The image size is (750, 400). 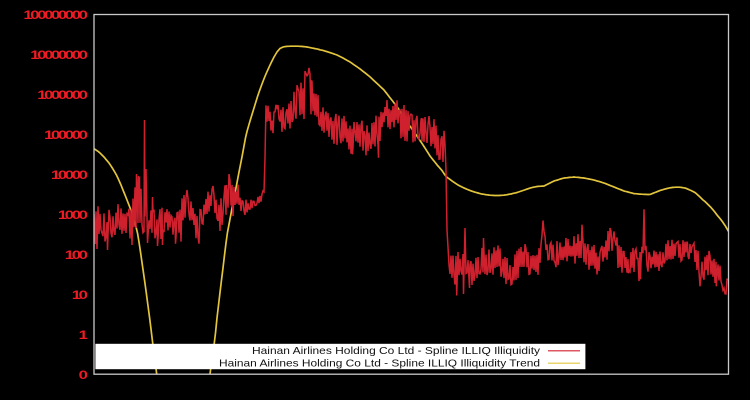 What do you see at coordinates (62, 96) in the screenshot?
I see `svg-text: 1000000` at bounding box center [62, 96].